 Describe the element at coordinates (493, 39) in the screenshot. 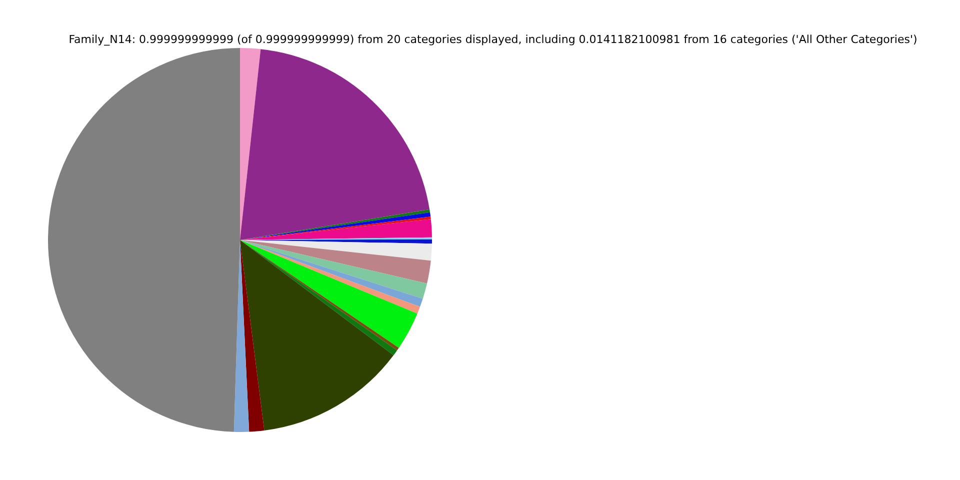

I see `text: Family_N14: 0.999999999999 (of 0.999999999999) from 20 categories displayed, including 0.0141182100981 from 16 categories ('All Other Categories')` at that location.